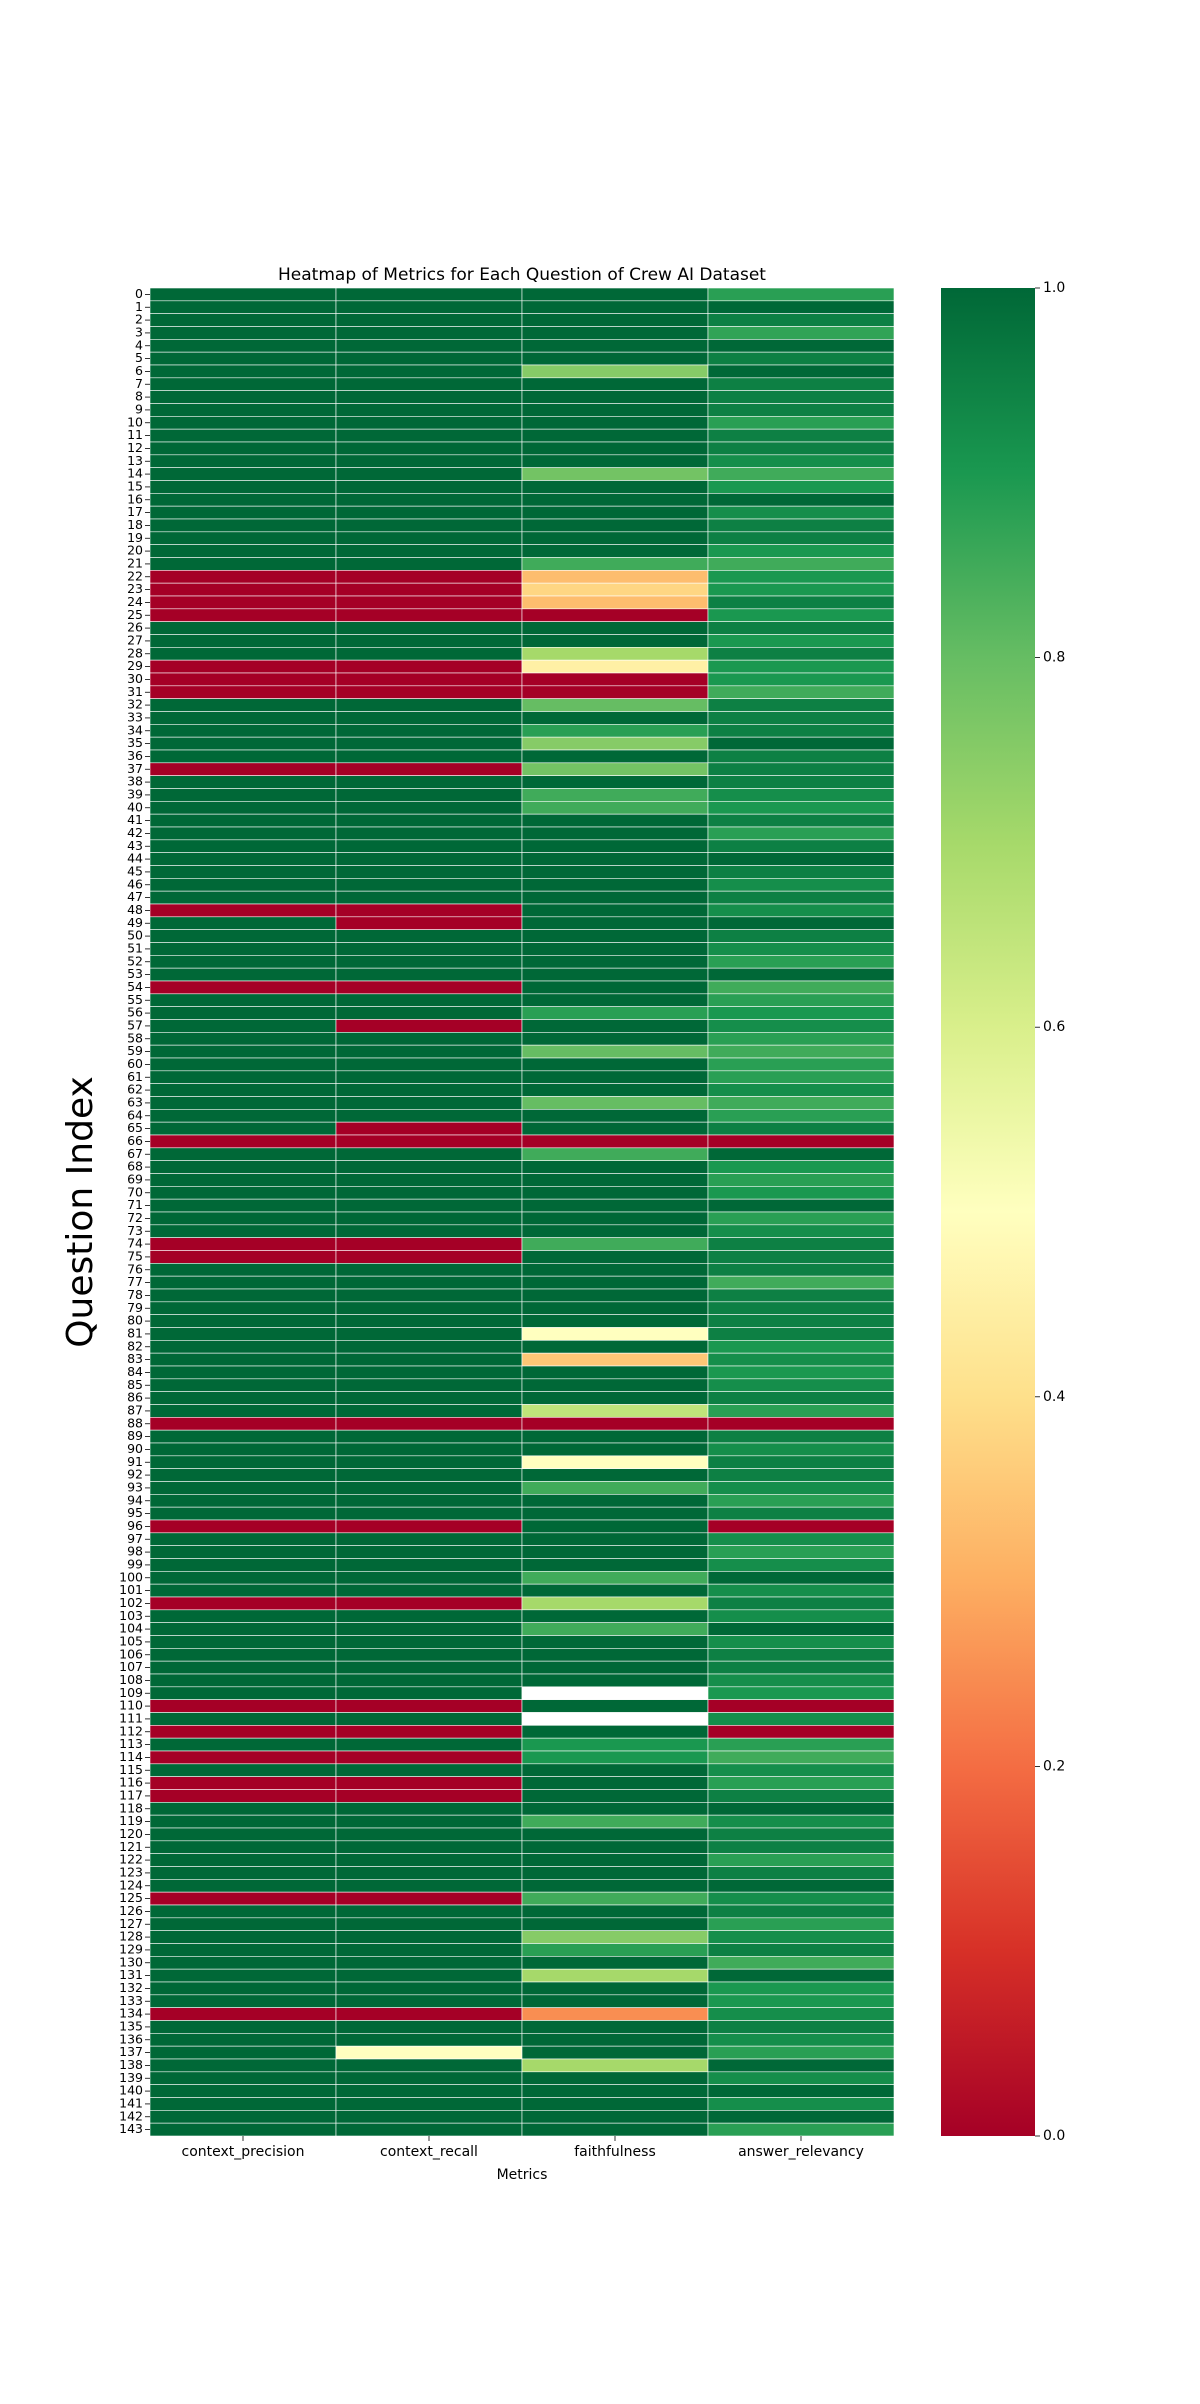 The height and width of the screenshot is (2404, 1200). I want to click on colorbar-tick-label: 0.4, so click(1054, 1397).